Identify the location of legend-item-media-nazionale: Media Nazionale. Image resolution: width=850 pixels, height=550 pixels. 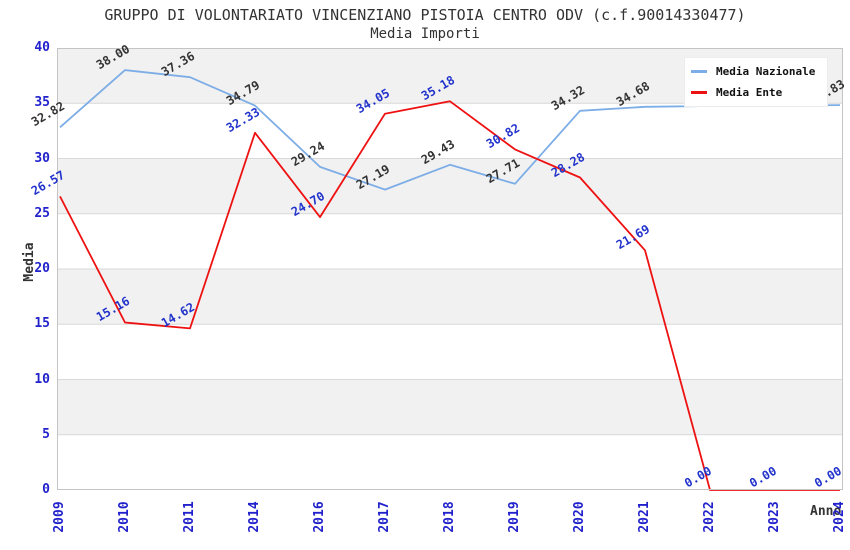
(756, 71).